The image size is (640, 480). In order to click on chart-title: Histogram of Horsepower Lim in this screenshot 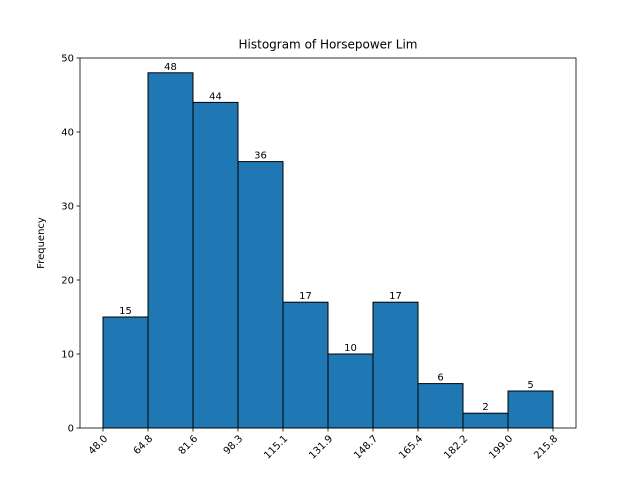, I will do `click(328, 45)`.